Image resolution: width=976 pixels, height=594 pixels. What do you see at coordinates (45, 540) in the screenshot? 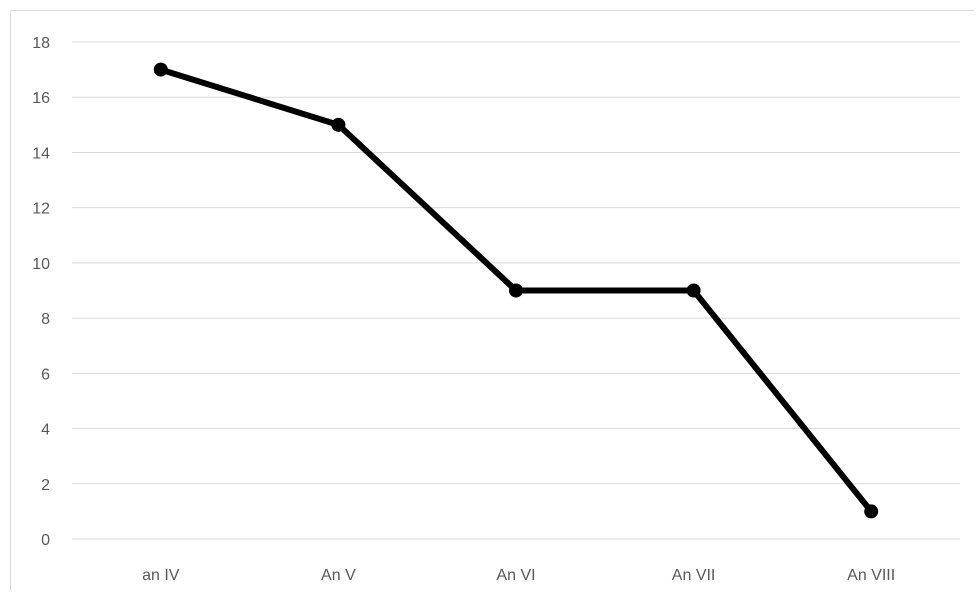
I see `y-tick-label: 0` at bounding box center [45, 540].